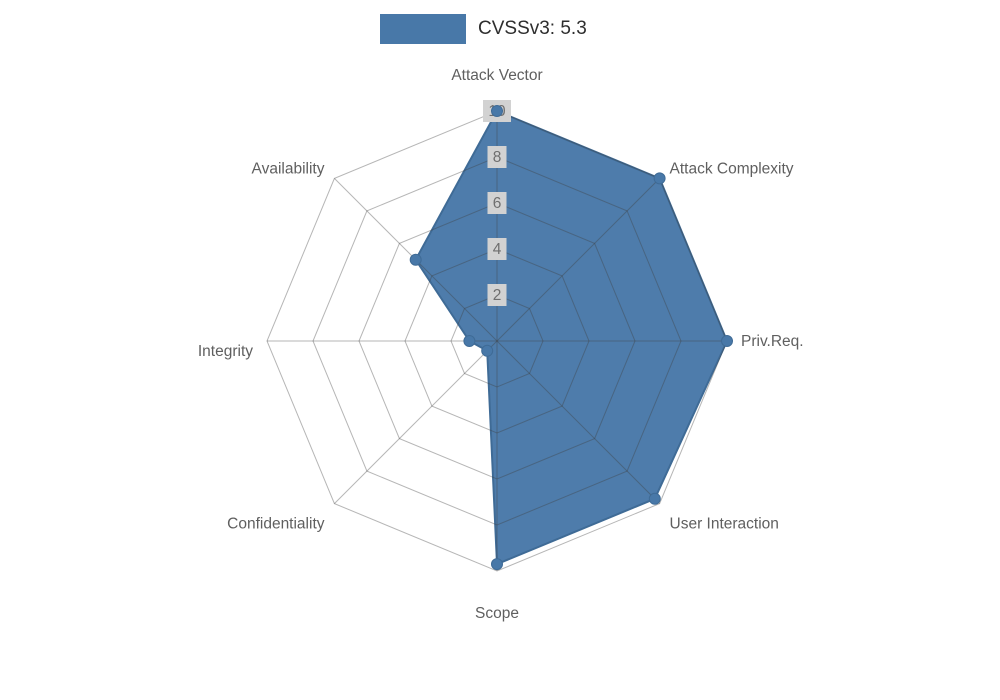  Describe the element at coordinates (724, 524) in the screenshot. I see `axis-label: User Interaction` at that location.